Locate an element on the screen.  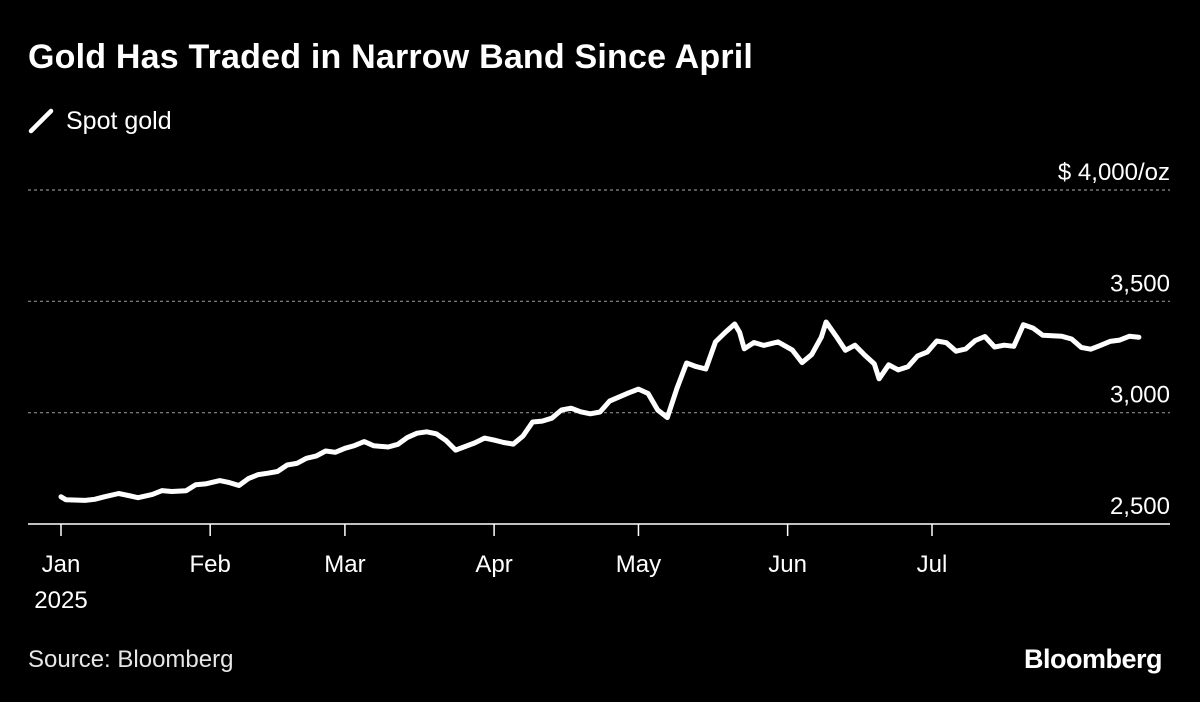
legend-label: Spot gold is located at coordinates (119, 120).